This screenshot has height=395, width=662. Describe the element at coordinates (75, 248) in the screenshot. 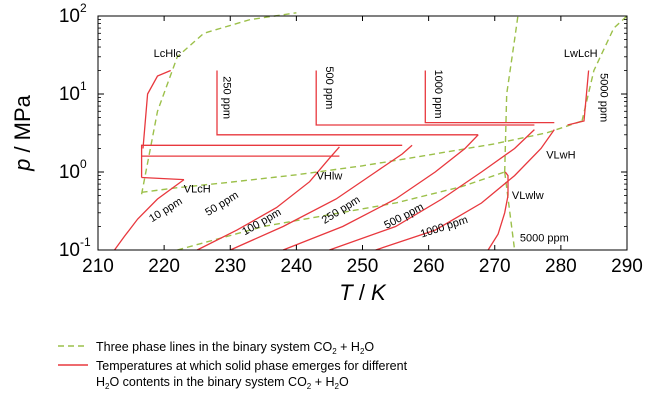

I see `y-tick-label: 10⁻¹` at that location.